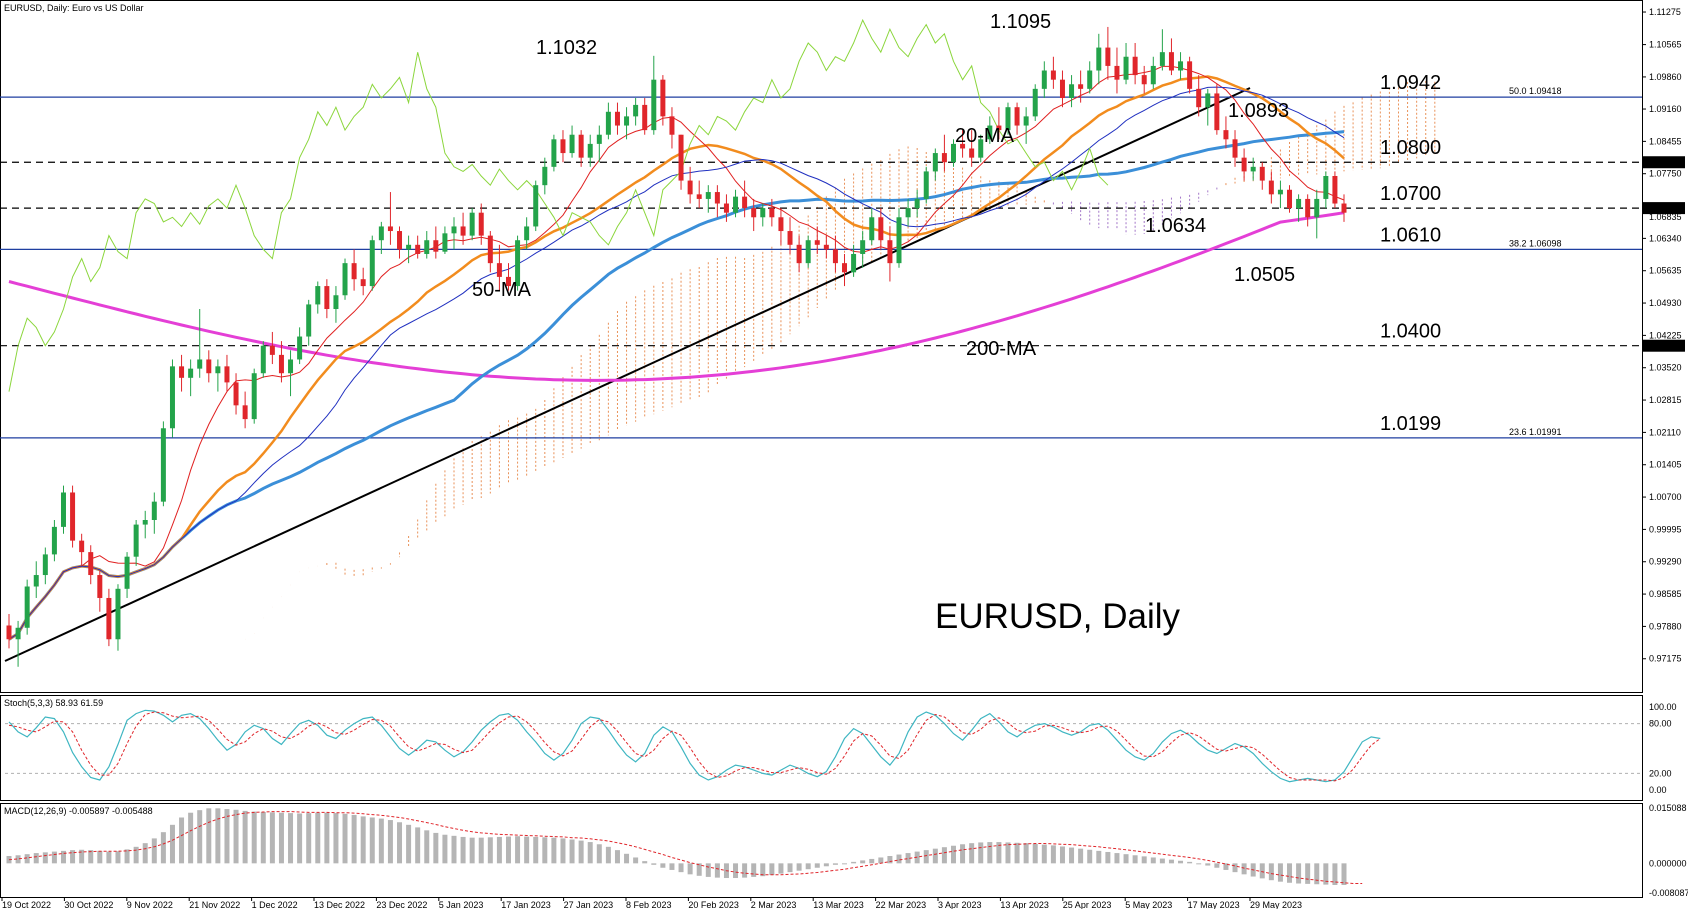 The height and width of the screenshot is (909, 1688). I want to click on price-badge-label: 1.07000, so click(1662, 208).